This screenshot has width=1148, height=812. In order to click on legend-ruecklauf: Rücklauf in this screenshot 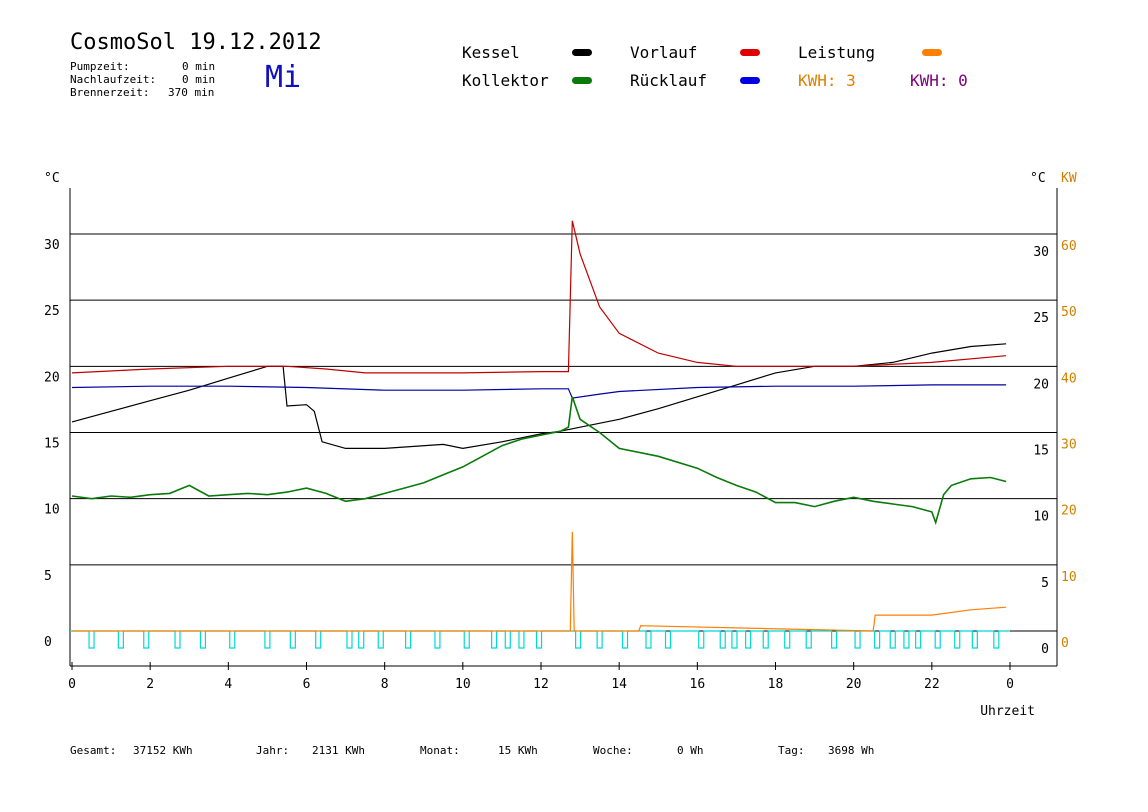, I will do `click(669, 80)`.